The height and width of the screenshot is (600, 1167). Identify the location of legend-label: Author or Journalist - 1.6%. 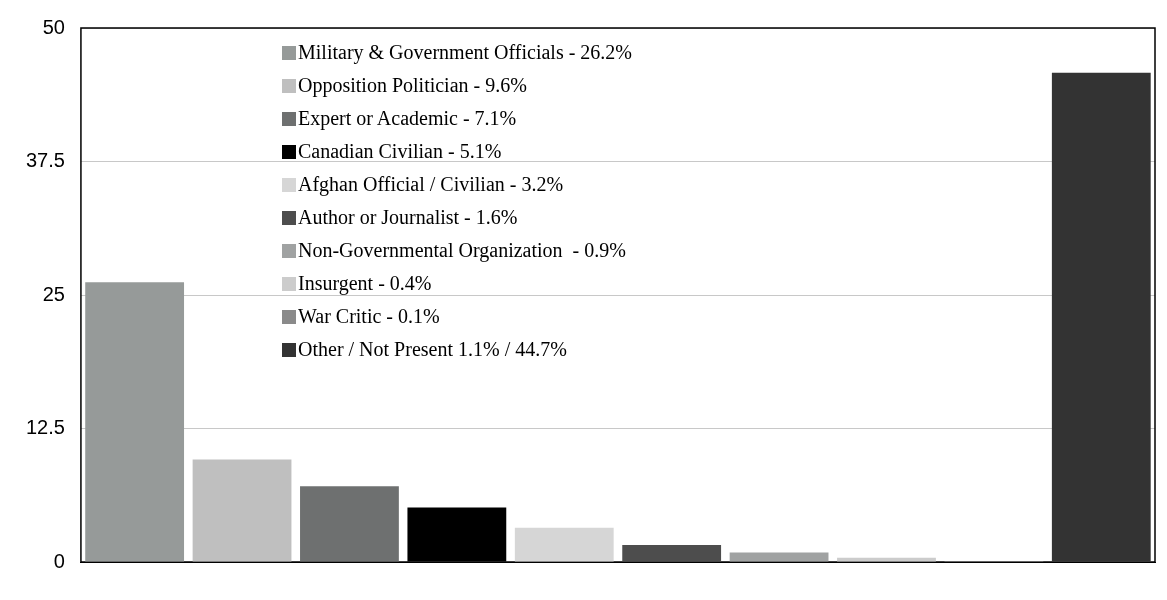
(408, 217).